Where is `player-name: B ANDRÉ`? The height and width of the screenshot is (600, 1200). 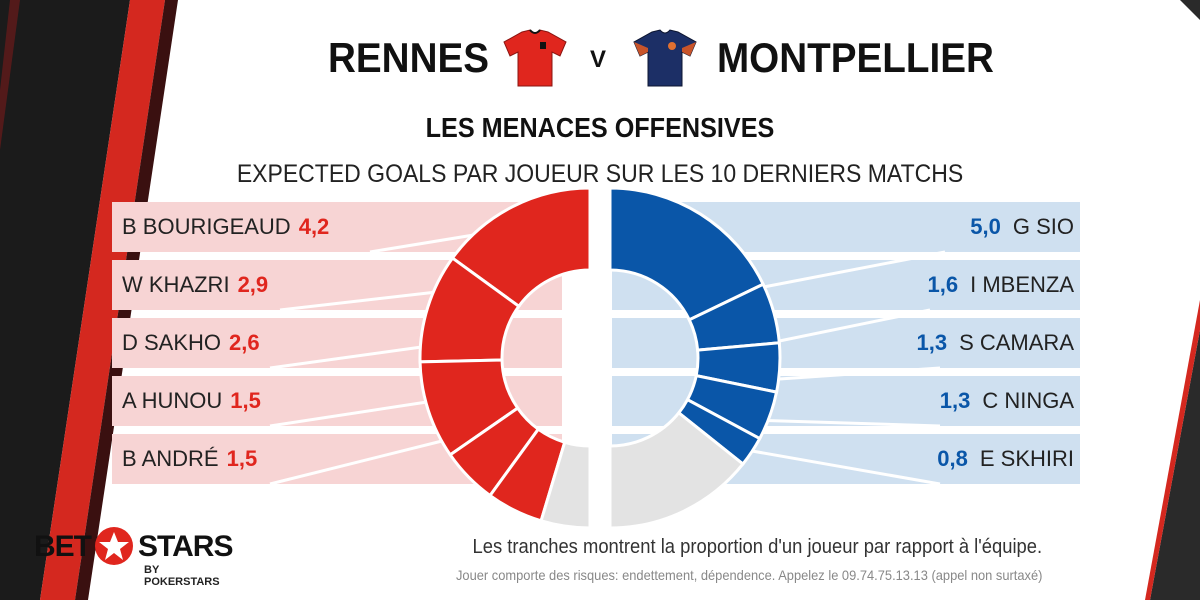 player-name: B ANDRÉ is located at coordinates (170, 458).